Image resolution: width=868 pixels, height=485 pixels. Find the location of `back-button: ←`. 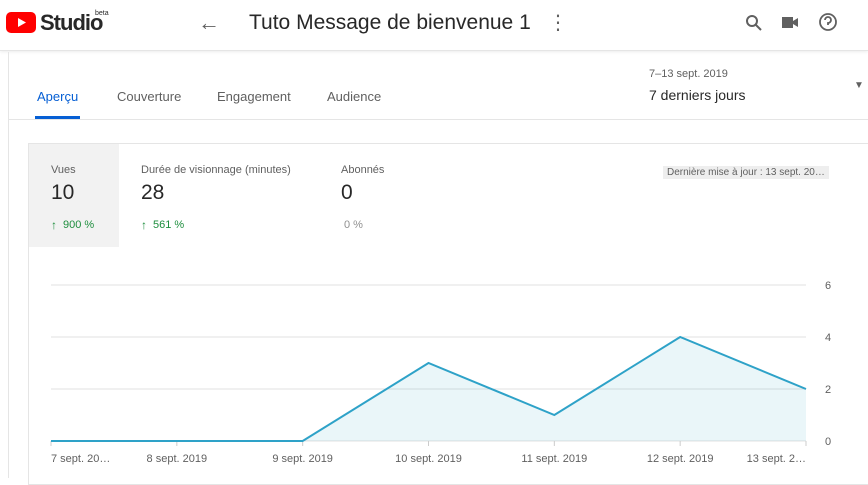

back-button: ← is located at coordinates (209, 22).